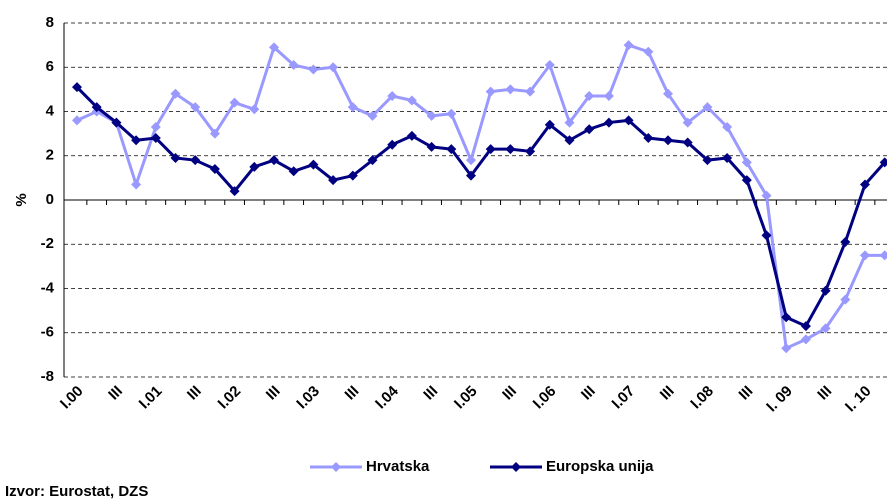 The image size is (887, 503). What do you see at coordinates (47, 376) in the screenshot?
I see `y-tick-label: -8` at bounding box center [47, 376].